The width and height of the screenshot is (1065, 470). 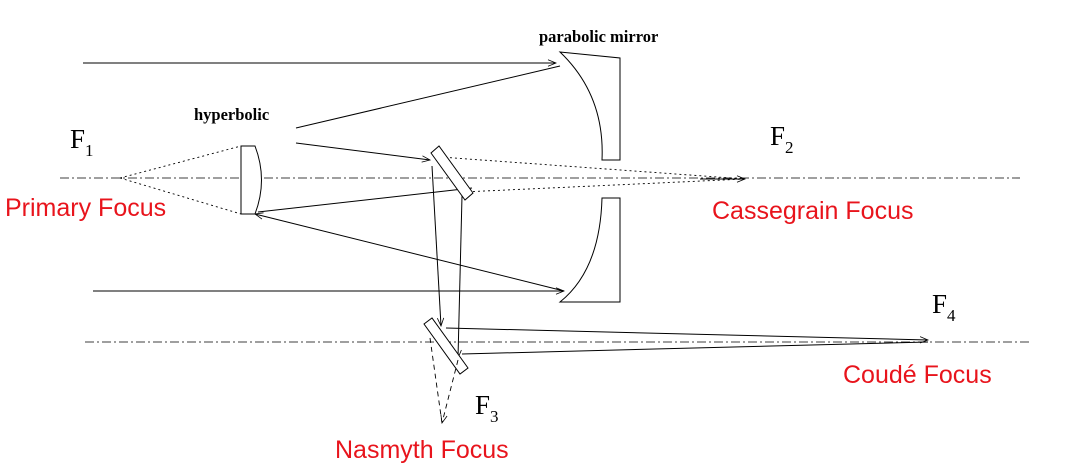 I want to click on cassegrain-focus-label: Cassegrain Focus, so click(x=812, y=211).